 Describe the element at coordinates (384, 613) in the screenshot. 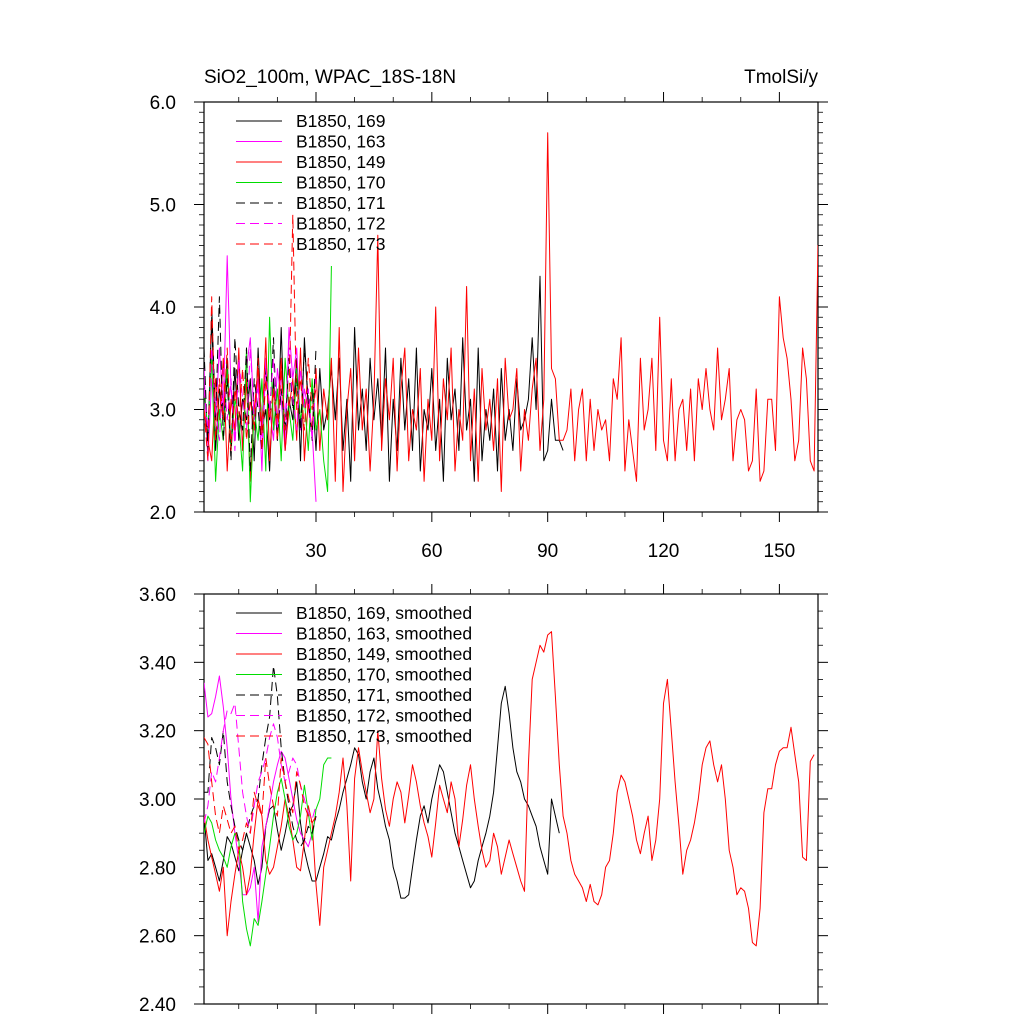

I see `legend-label: B1850, 169, smoothed` at that location.